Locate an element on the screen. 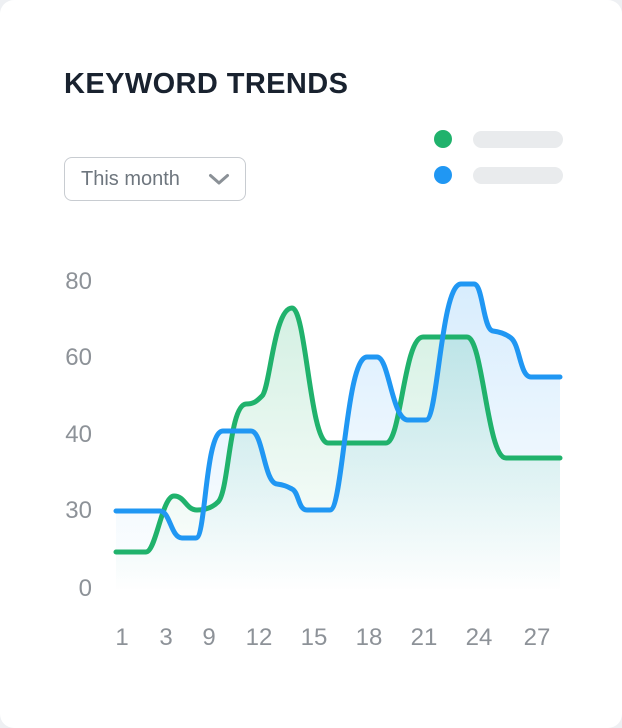  x-tick-24: 24 is located at coordinates (479, 637).